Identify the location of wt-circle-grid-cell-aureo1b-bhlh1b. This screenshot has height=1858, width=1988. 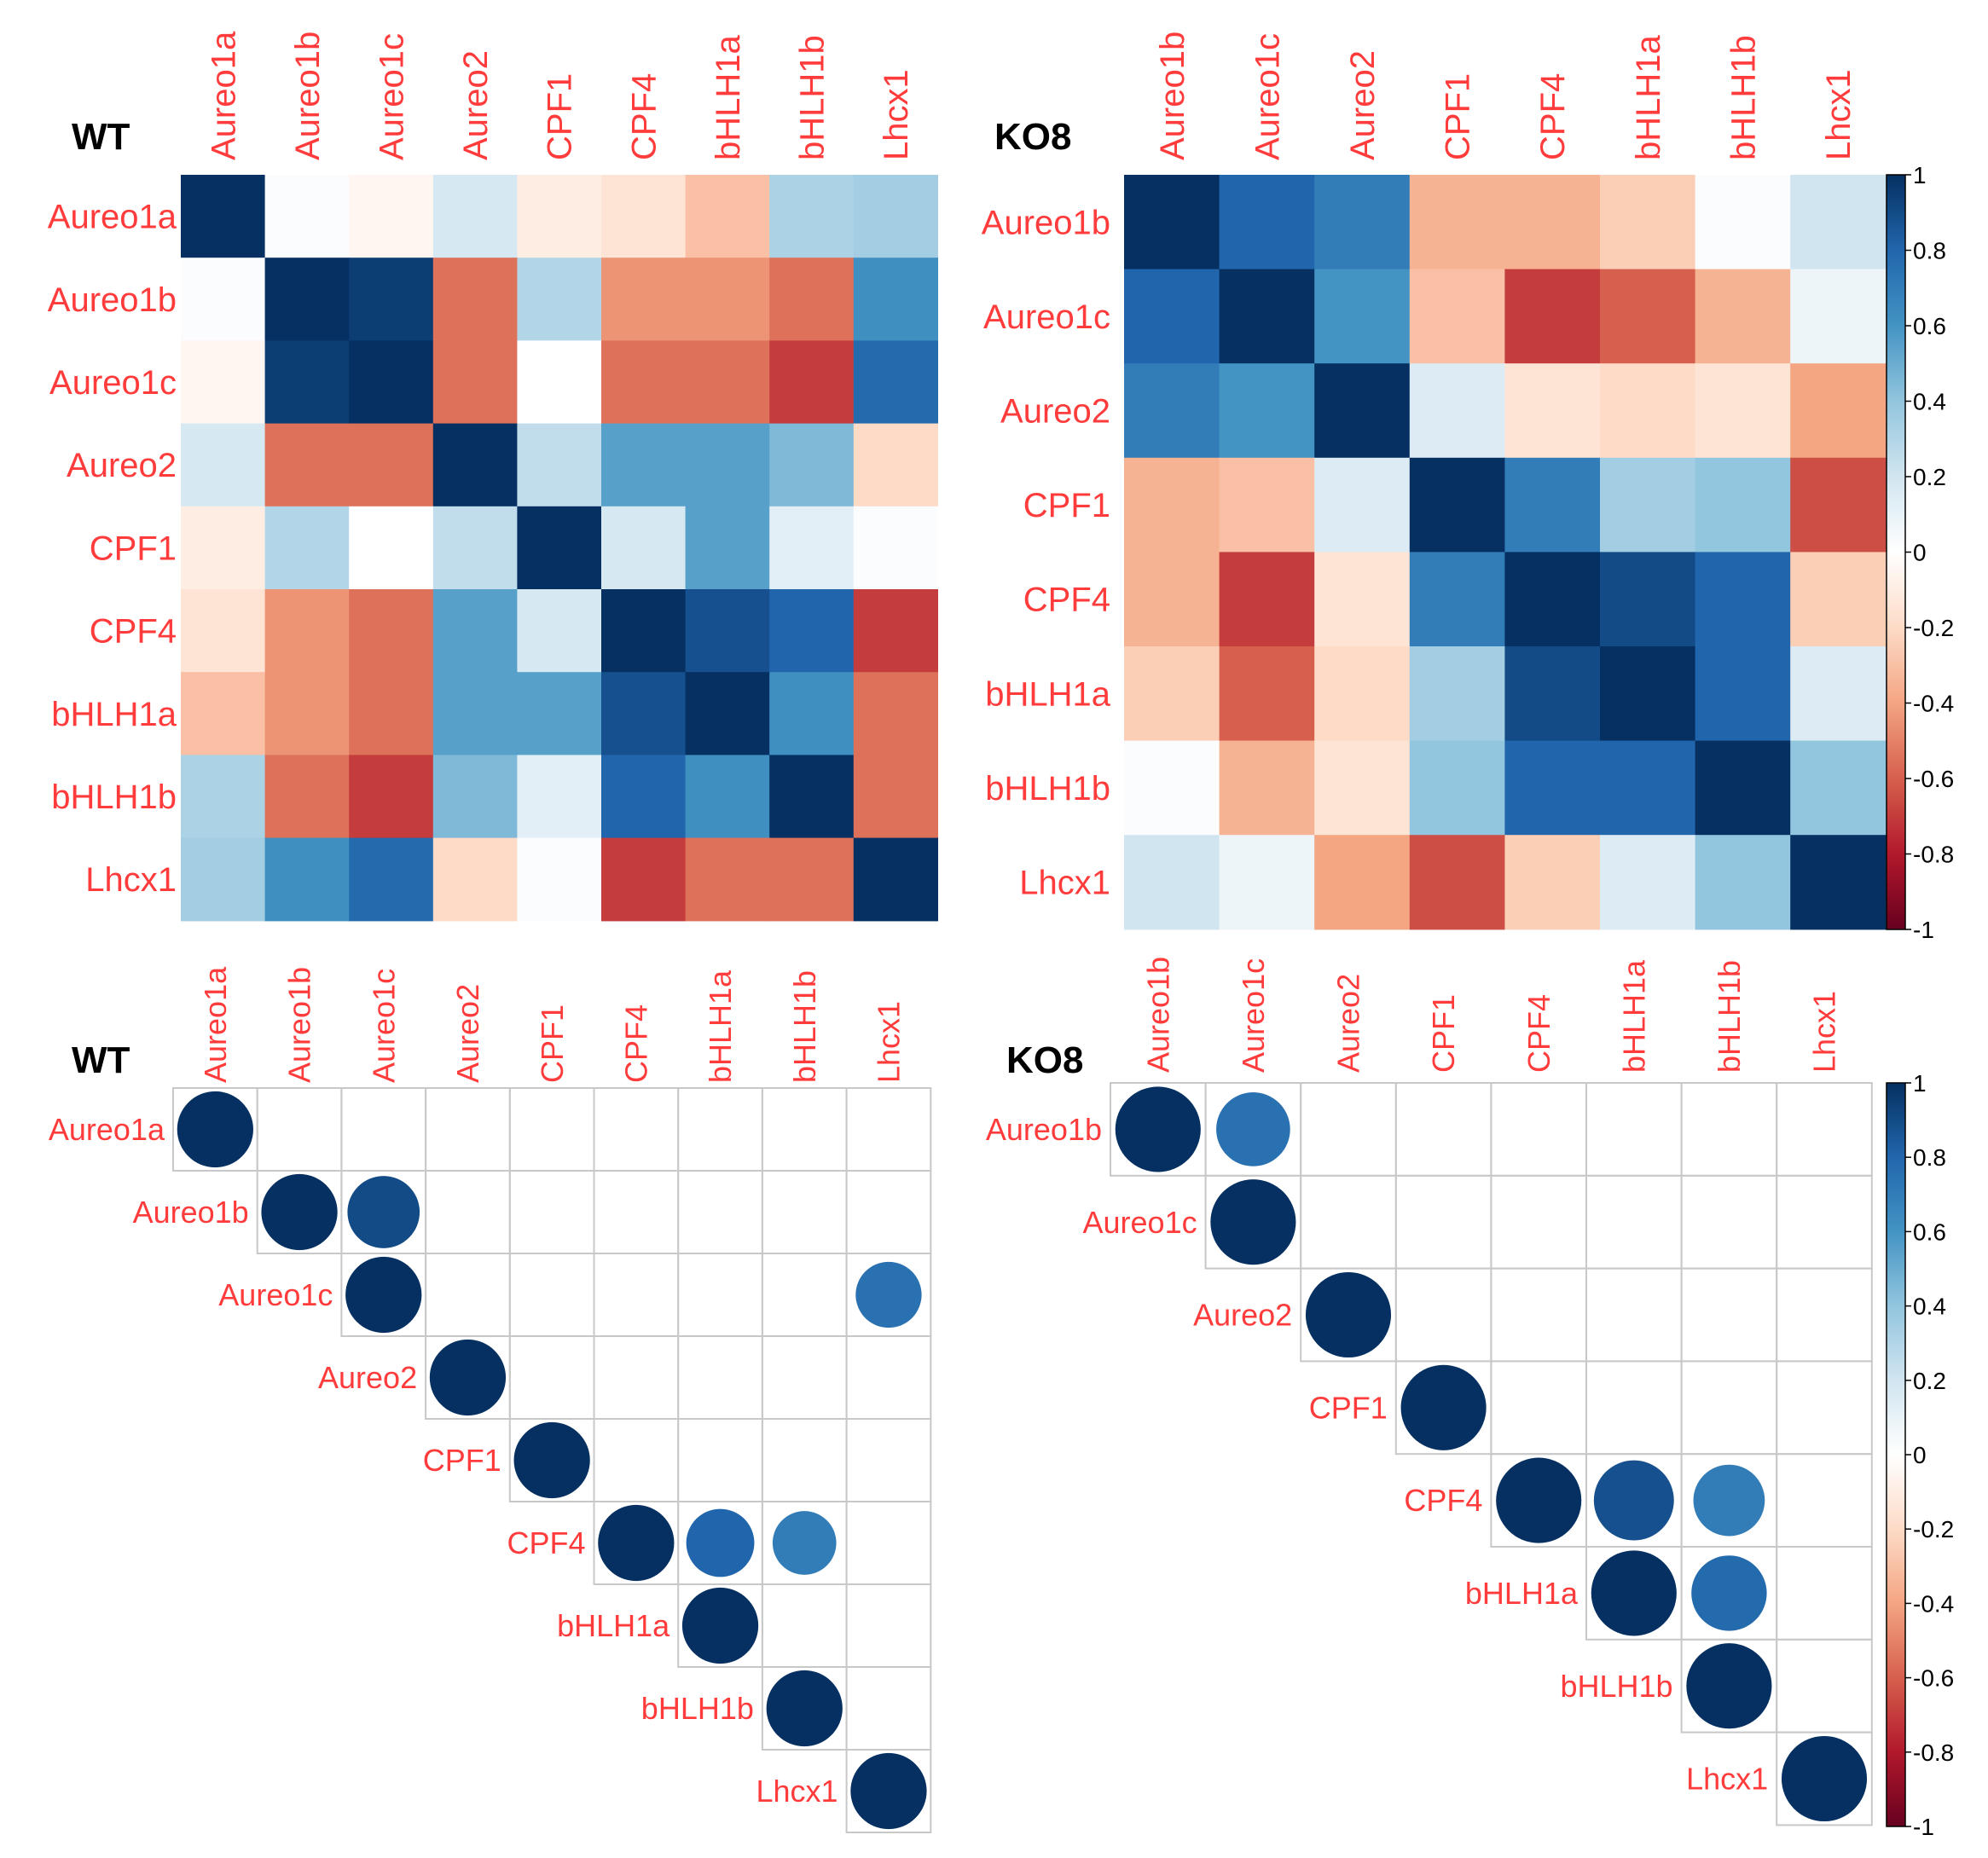
(805, 1212).